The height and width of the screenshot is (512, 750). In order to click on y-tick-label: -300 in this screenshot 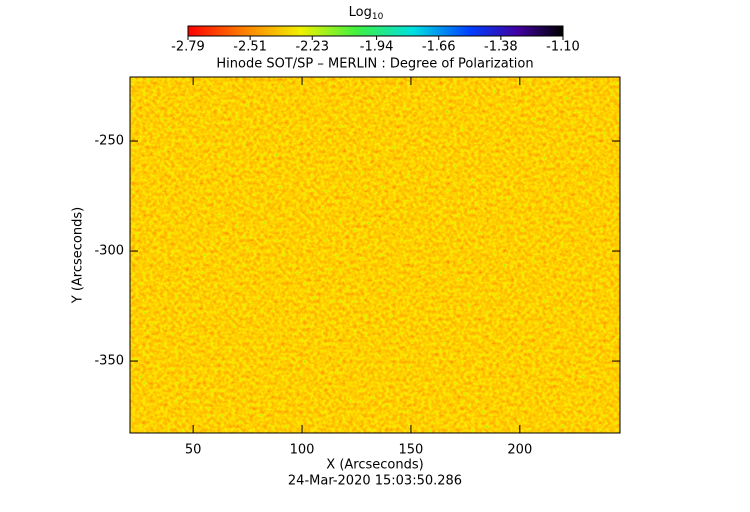, I will do `click(109, 251)`.